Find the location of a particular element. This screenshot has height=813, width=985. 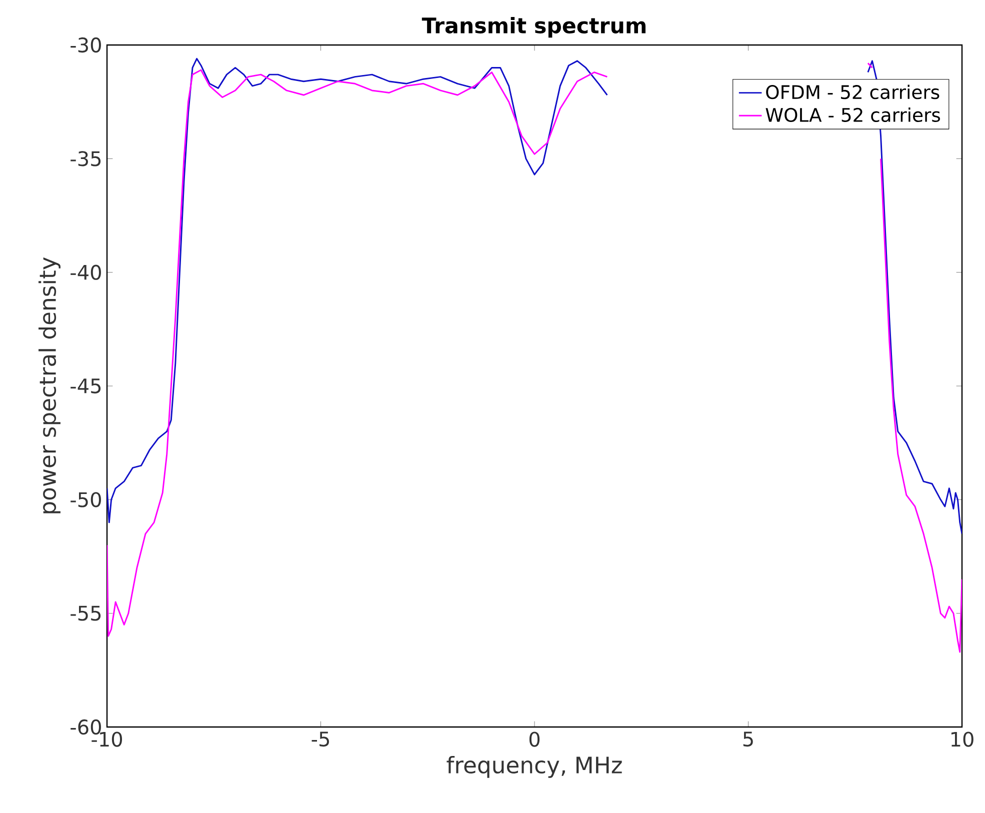

y-tick-label: -45 is located at coordinates (85, 386).